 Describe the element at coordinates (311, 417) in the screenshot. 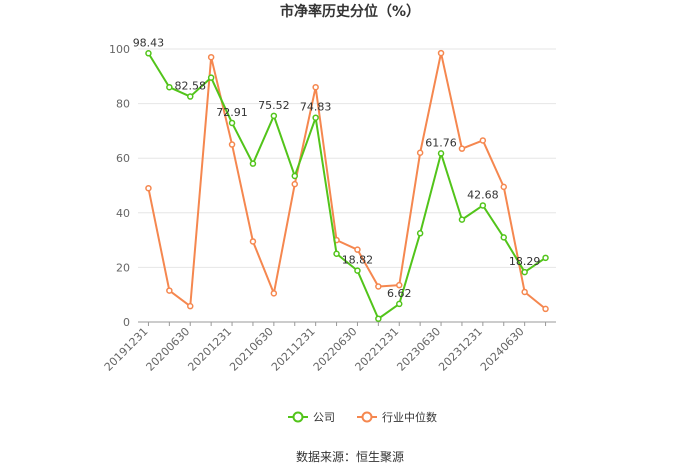

I see `legend-item-0: 公司` at that location.